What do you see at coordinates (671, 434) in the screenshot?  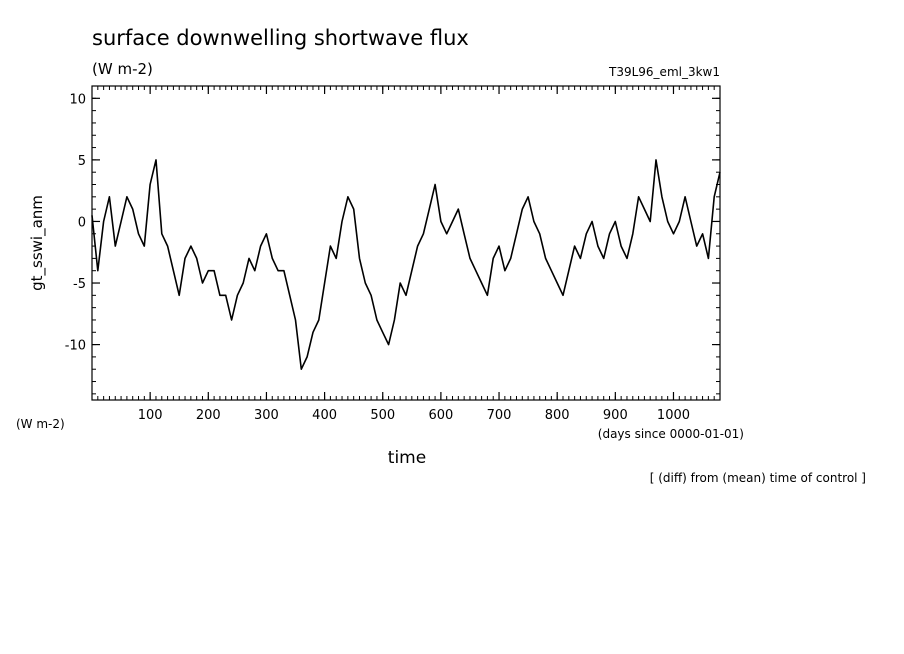 I see `x-units-label: (days since 0000-01-01)` at bounding box center [671, 434].